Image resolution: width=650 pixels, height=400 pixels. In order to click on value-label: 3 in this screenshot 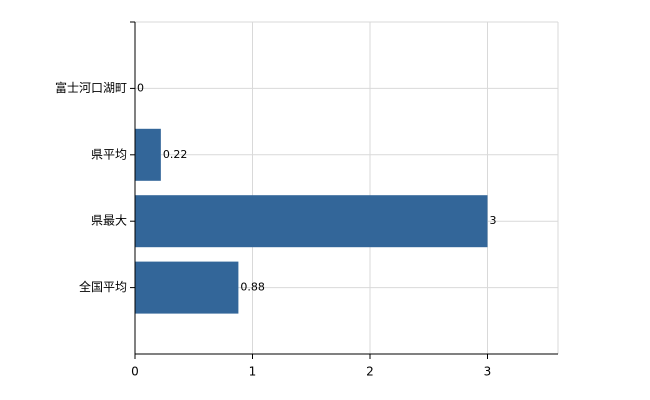, I will do `click(493, 220)`.